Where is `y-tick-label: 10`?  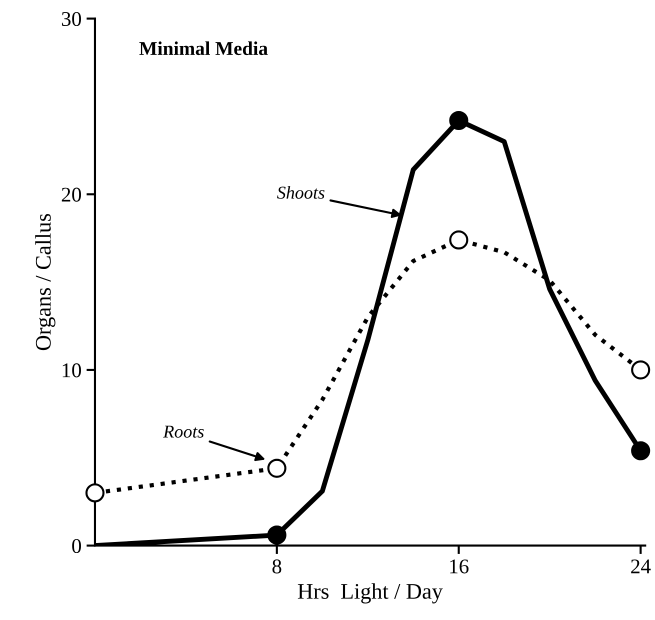
y-tick-label: 10 is located at coordinates (71, 370).